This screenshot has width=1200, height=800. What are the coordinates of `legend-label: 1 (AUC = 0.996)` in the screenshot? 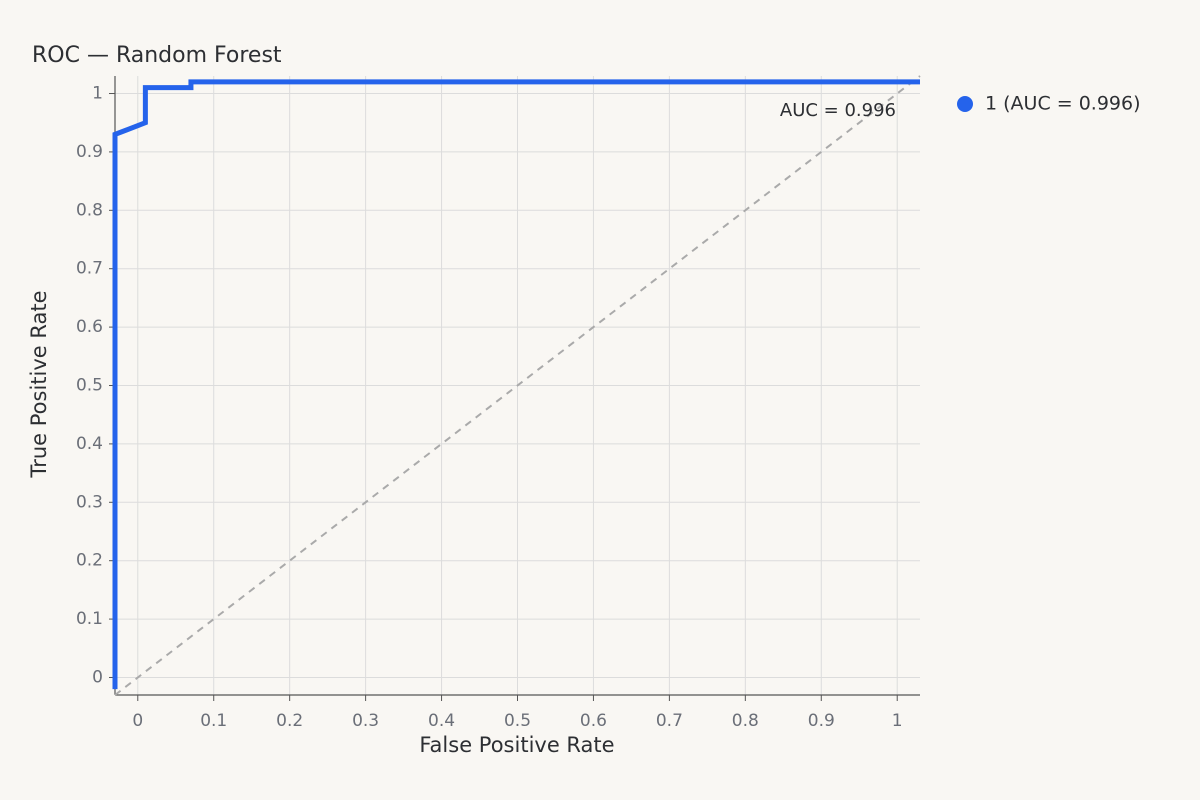 It's located at (1063, 104).